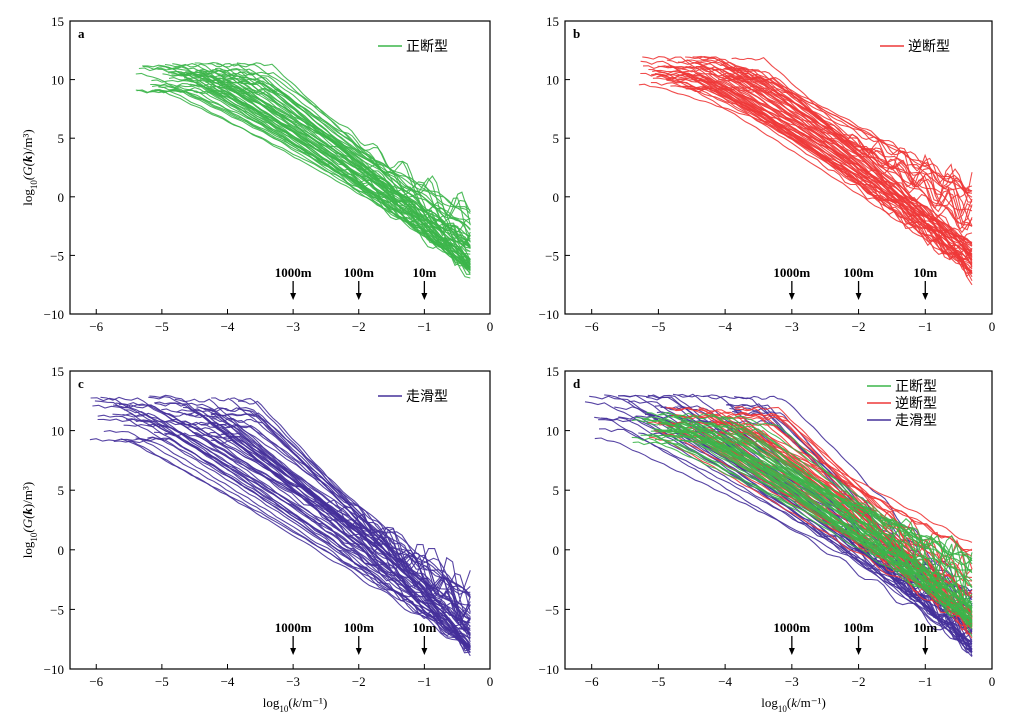 The height and width of the screenshot is (716, 1014). What do you see at coordinates (929, 47) in the screenshot?
I see `legend-label: 逆断型` at bounding box center [929, 47].